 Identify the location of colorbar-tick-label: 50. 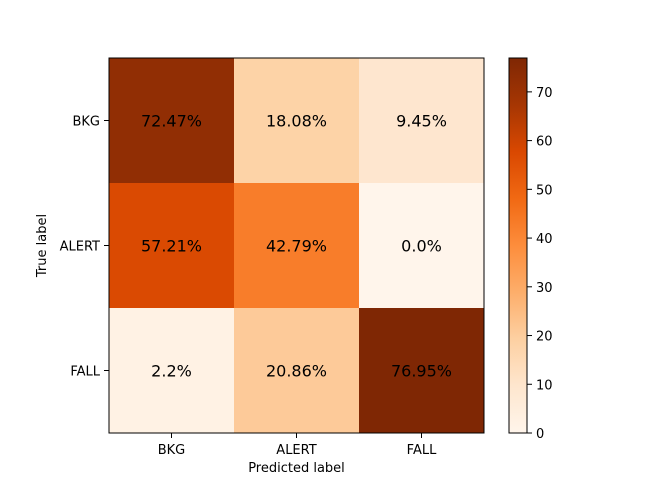
(544, 190).